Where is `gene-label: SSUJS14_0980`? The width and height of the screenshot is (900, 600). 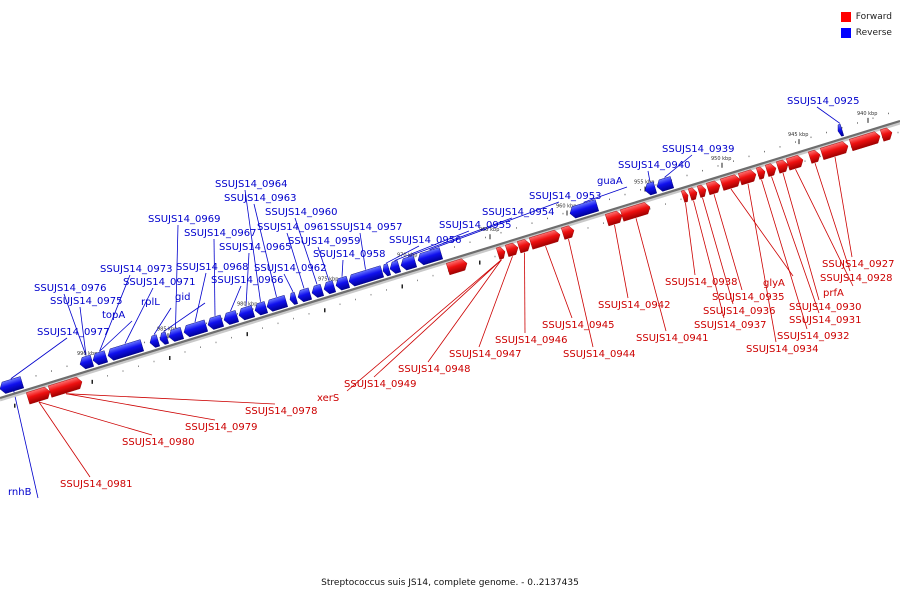
gene-label: SSUJS14_0980 is located at coordinates (158, 442).